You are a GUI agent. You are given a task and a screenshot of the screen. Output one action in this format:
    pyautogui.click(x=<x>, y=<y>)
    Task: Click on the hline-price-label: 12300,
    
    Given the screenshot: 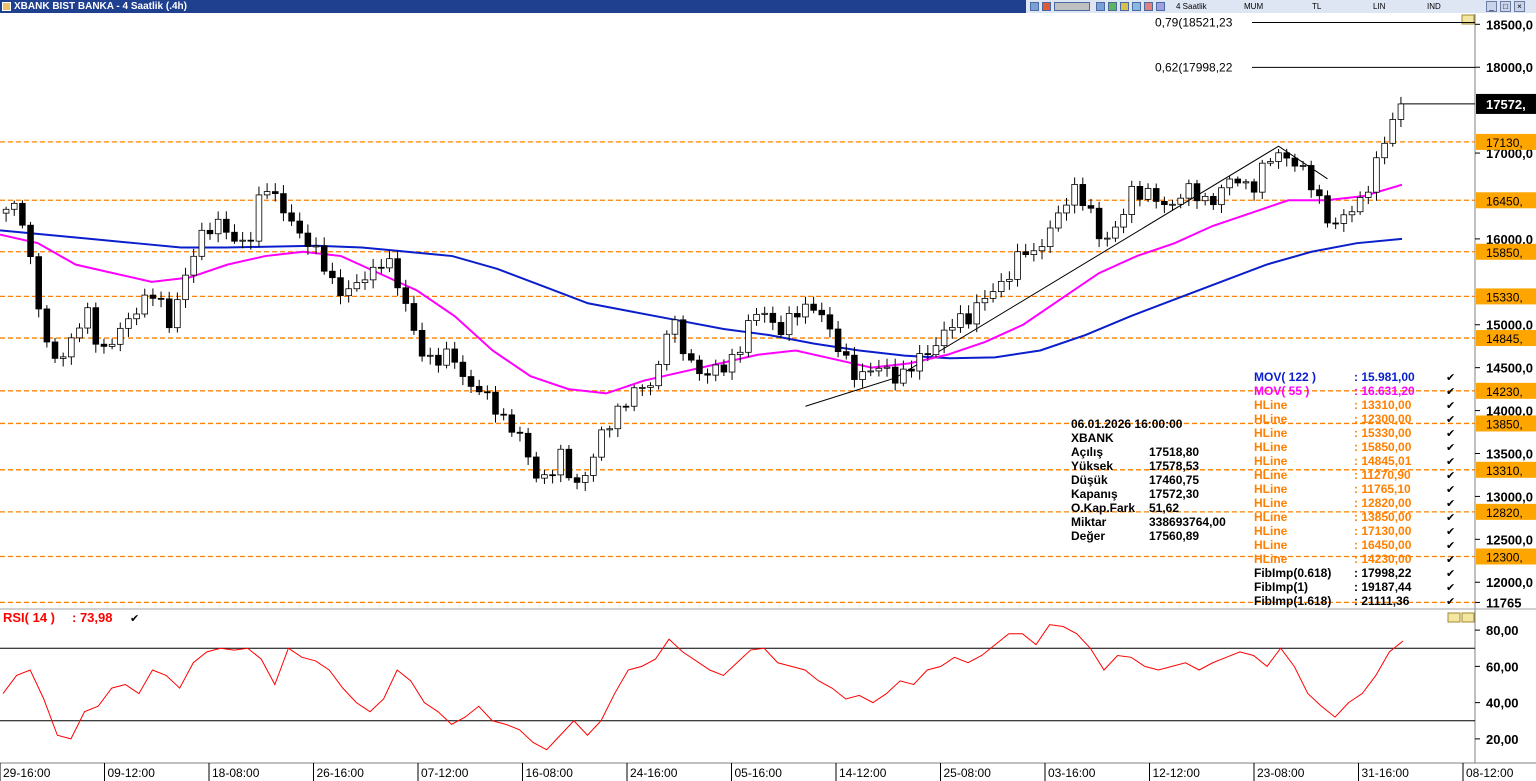 What is the action you would take?
    pyautogui.click(x=1504, y=557)
    